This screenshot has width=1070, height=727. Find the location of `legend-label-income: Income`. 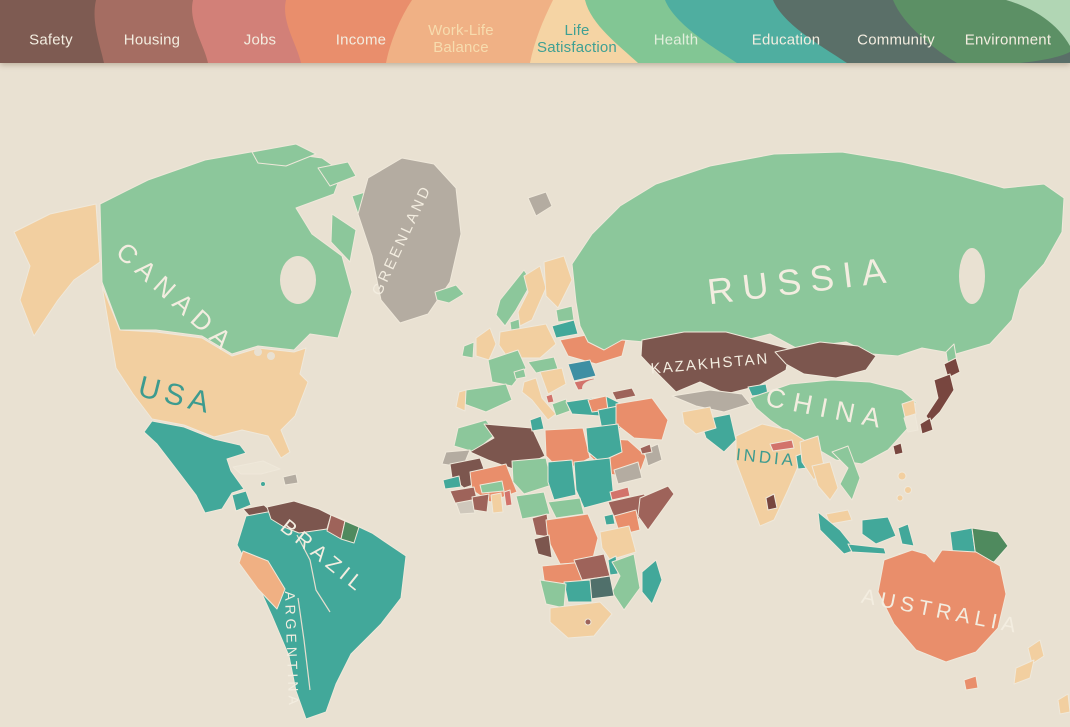

legend-label-income: Income is located at coordinates (361, 40).